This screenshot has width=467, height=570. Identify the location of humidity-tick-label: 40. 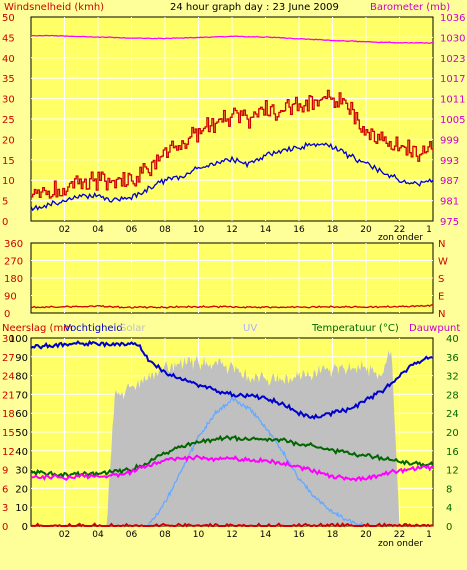
(21, 452).